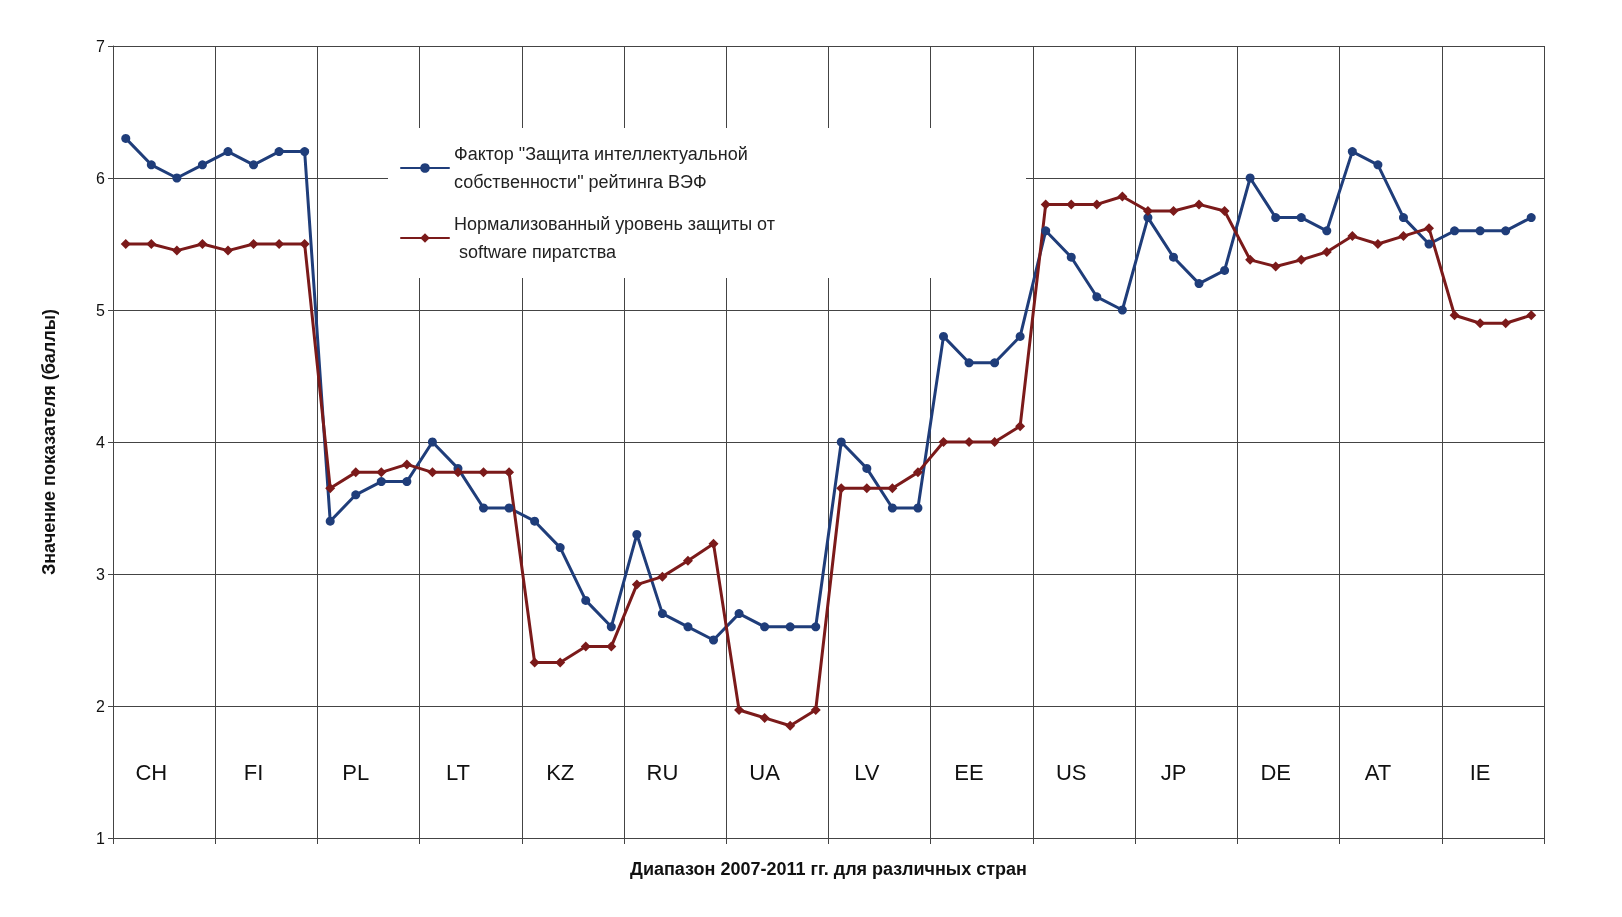 This screenshot has height=917, width=1622. Describe the element at coordinates (662, 772) in the screenshot. I see `x-tick-label: RU` at that location.